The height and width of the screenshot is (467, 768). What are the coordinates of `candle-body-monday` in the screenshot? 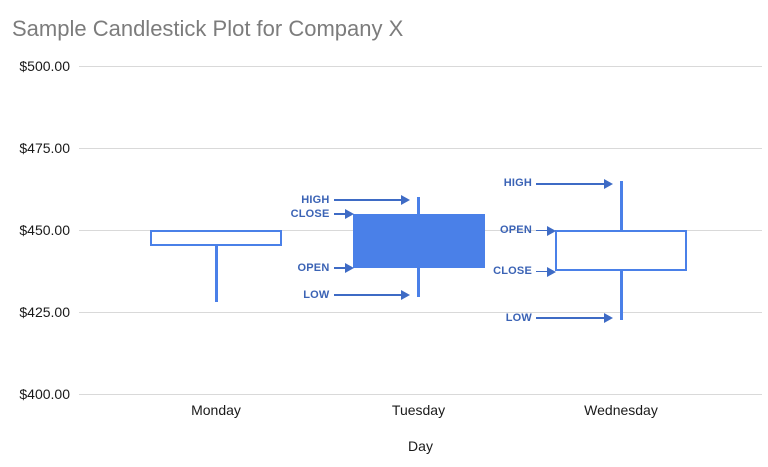 It's located at (216, 238).